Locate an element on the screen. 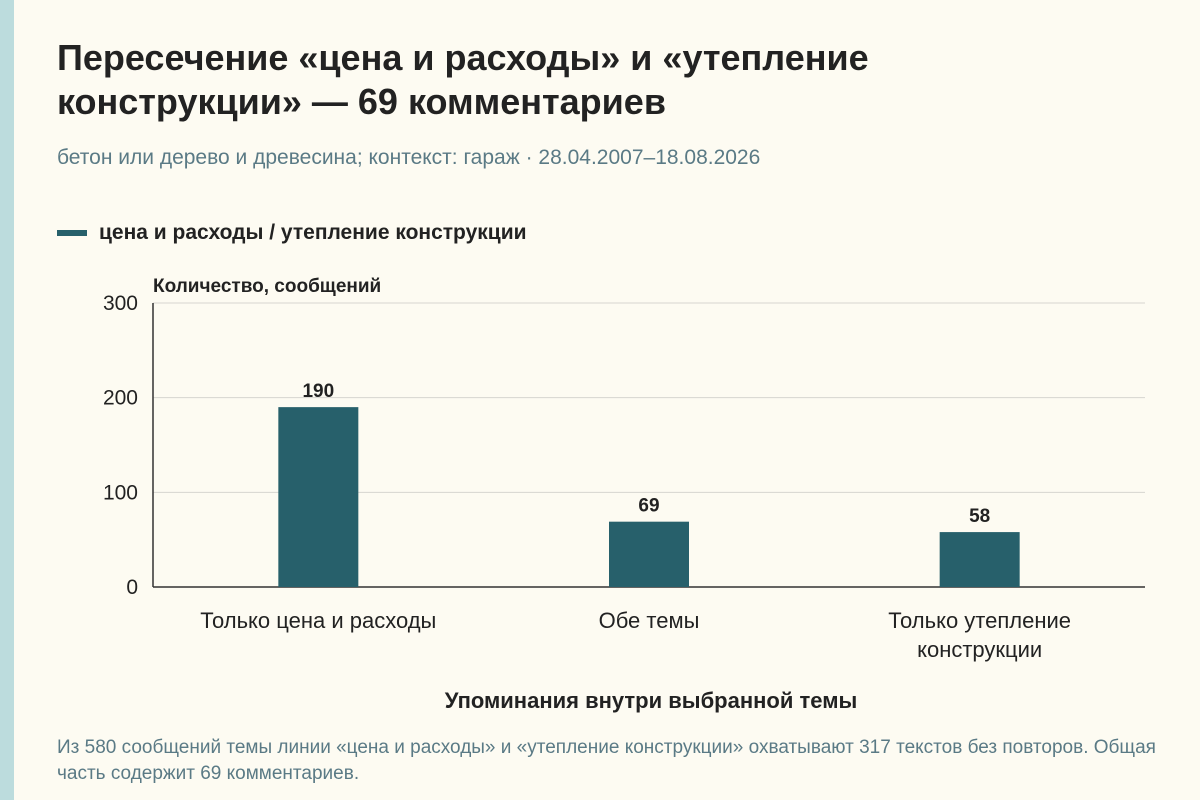  x-tick-label: конструкции is located at coordinates (979, 649).